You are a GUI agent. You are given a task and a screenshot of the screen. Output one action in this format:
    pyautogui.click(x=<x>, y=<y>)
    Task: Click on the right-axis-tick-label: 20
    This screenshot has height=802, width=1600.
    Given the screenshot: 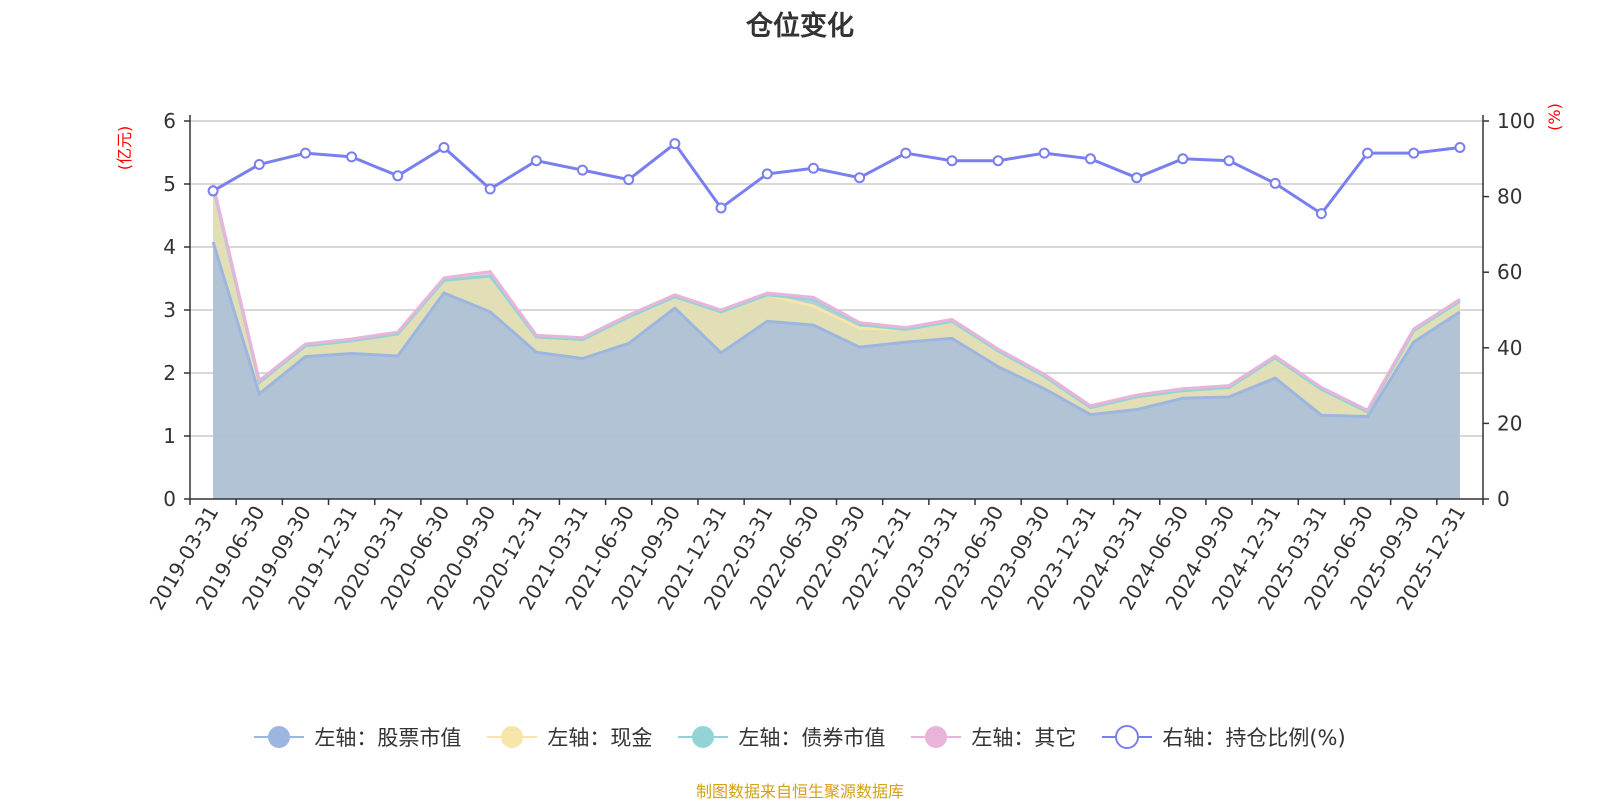 What is the action you would take?
    pyautogui.click(x=1509, y=423)
    